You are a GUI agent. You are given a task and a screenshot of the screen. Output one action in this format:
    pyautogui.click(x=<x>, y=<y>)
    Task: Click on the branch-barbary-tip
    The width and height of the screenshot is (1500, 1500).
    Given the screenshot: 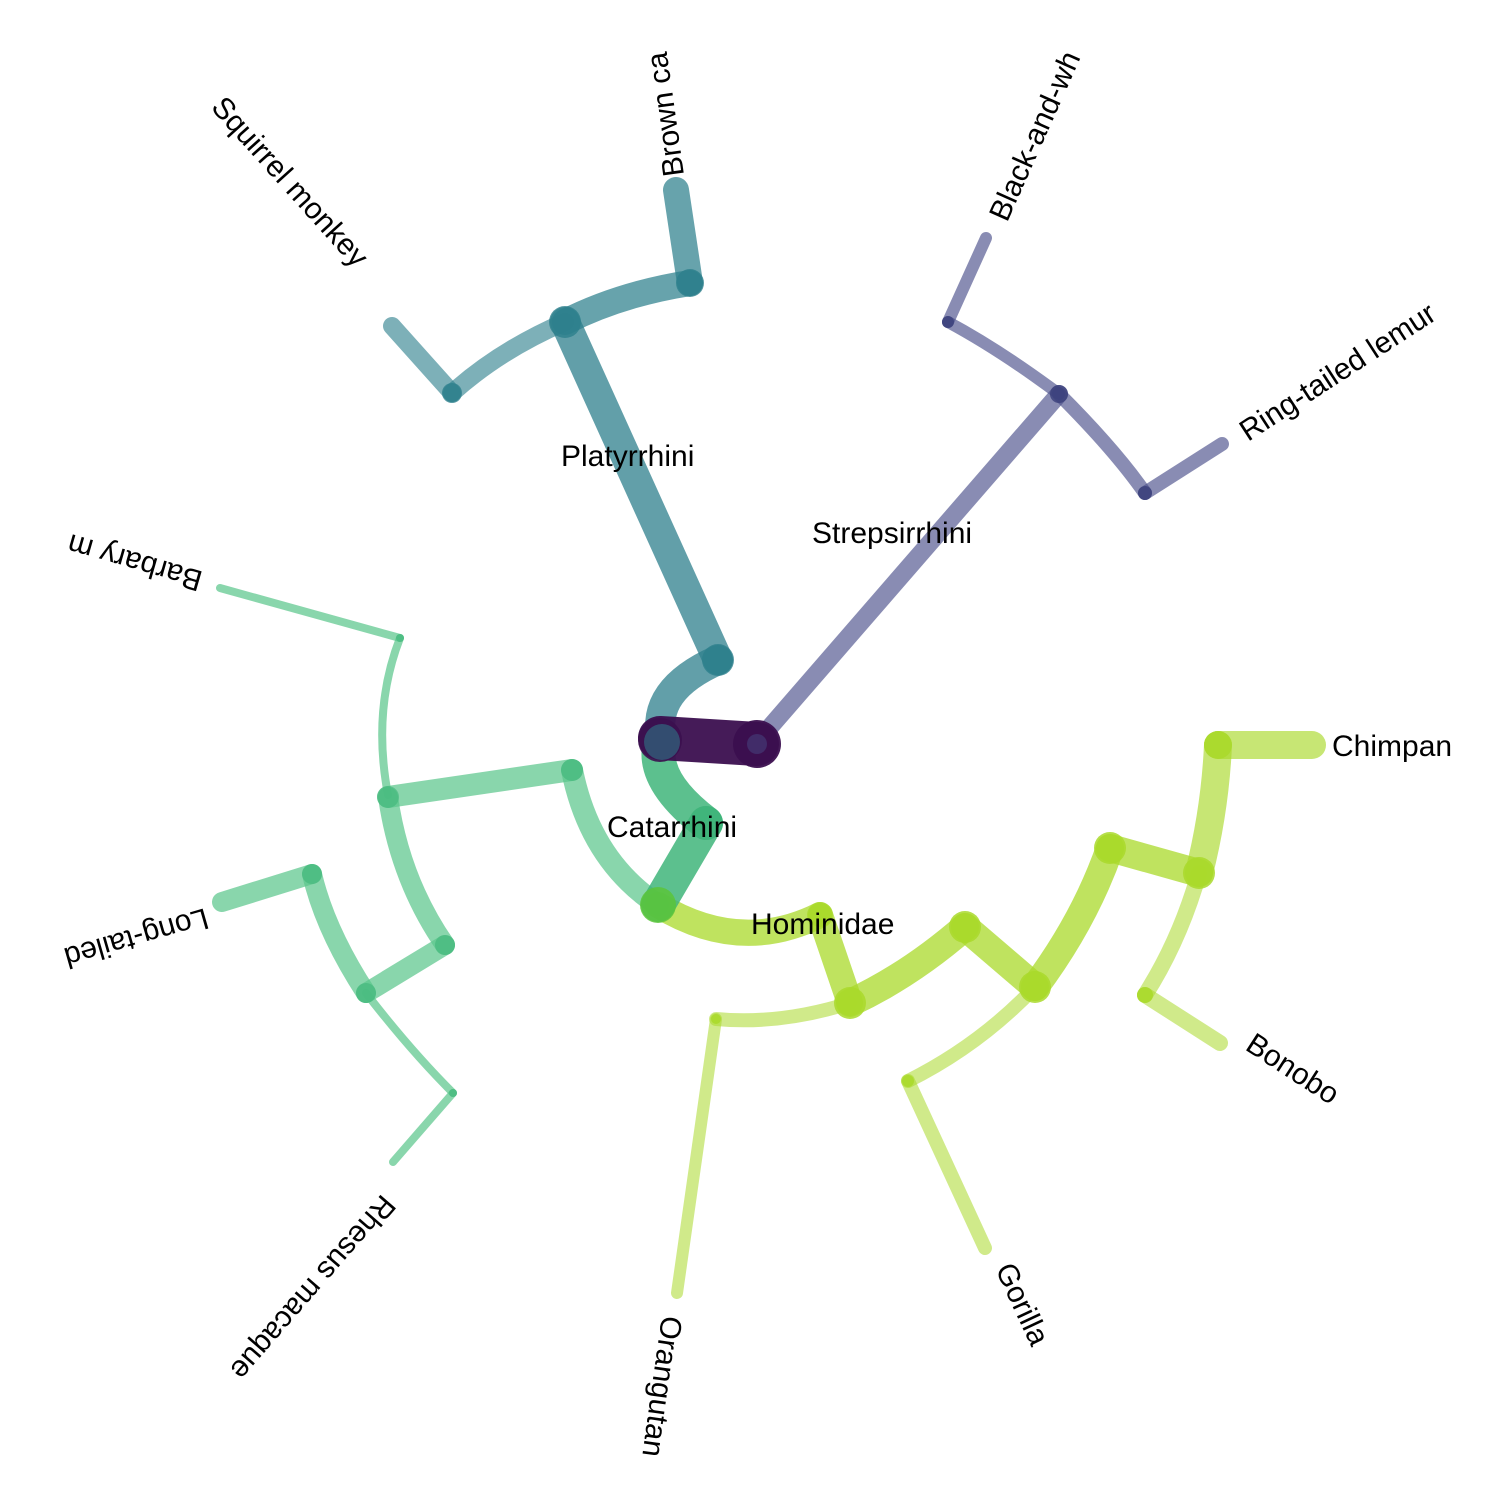 What is the action you would take?
    pyautogui.click(x=310, y=613)
    